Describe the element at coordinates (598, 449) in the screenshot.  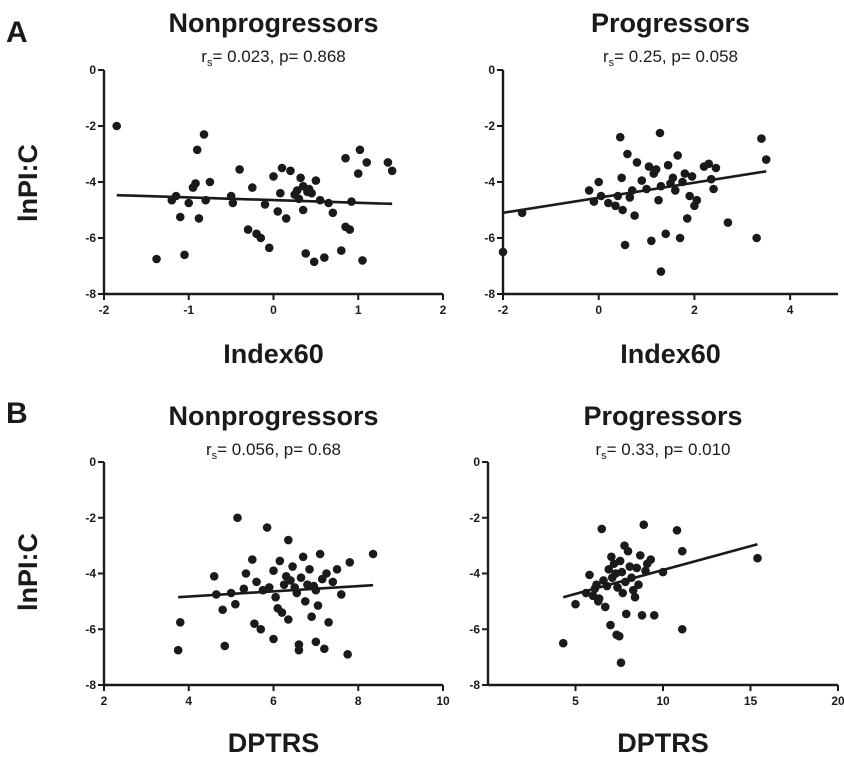
I see `stat-symbol: r` at that location.